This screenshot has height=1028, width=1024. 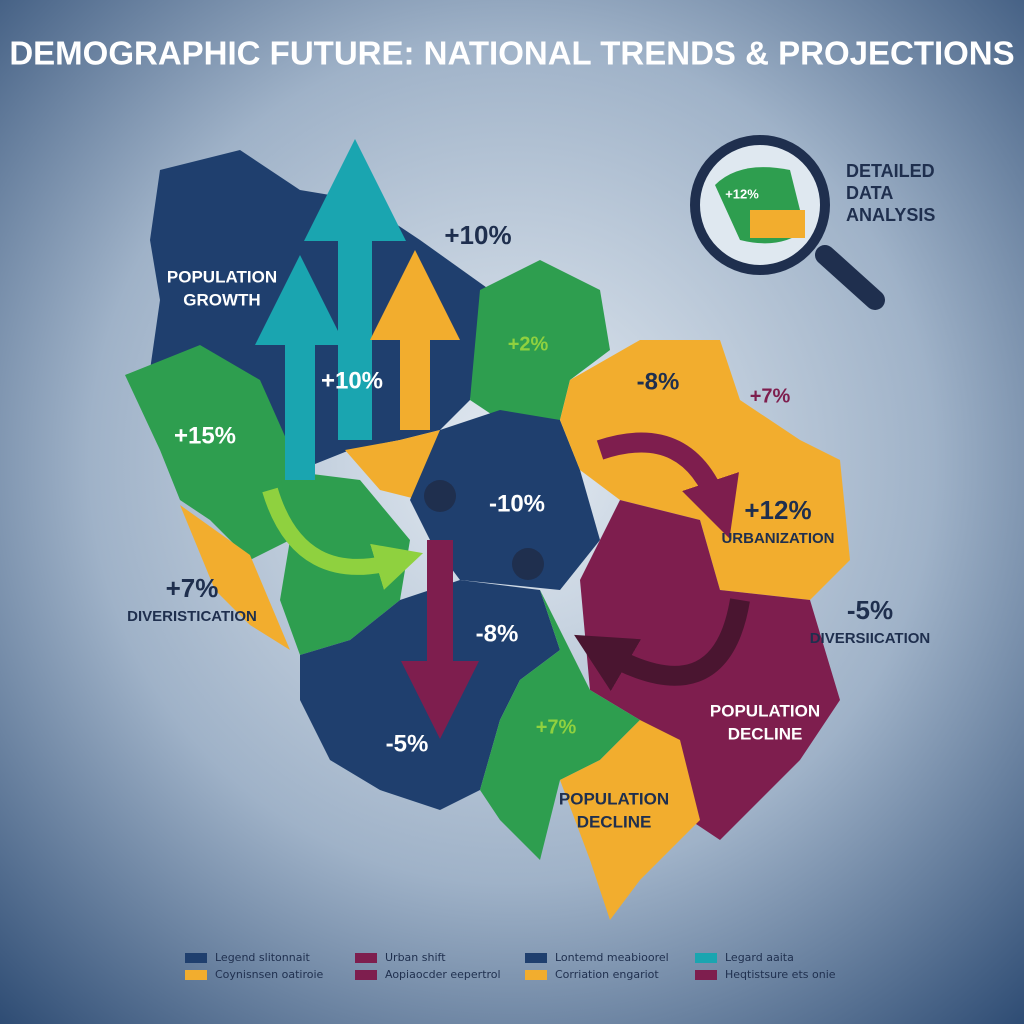 What do you see at coordinates (269, 974) in the screenshot?
I see `legend-label: Coynisnsen oatiroie` at bounding box center [269, 974].